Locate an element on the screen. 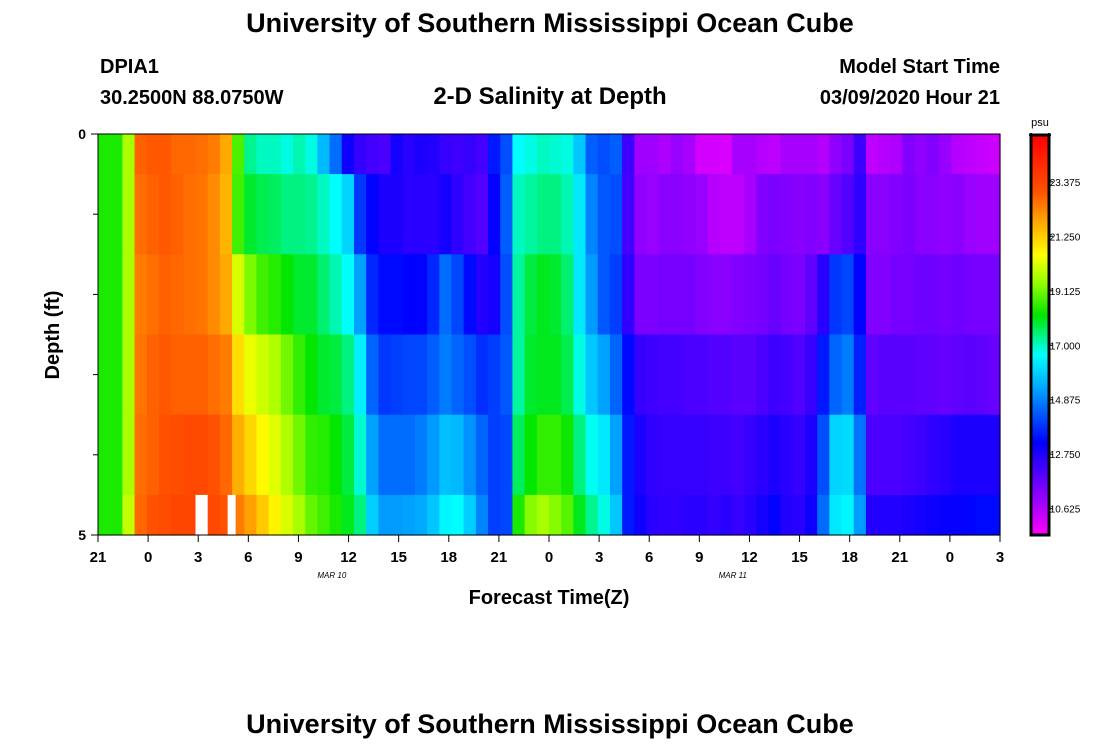 This screenshot has height=750, width=1100. x-tick-label: 15 is located at coordinates (398, 557).